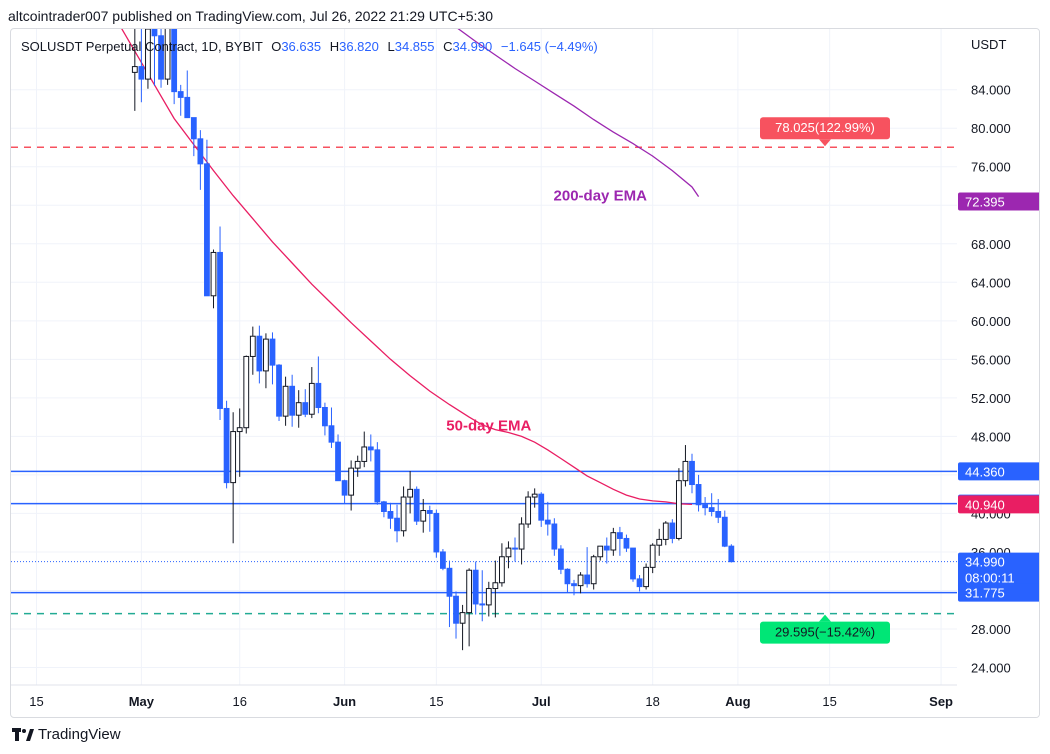  I want to click on x-tick-label: 18, so click(652, 701).